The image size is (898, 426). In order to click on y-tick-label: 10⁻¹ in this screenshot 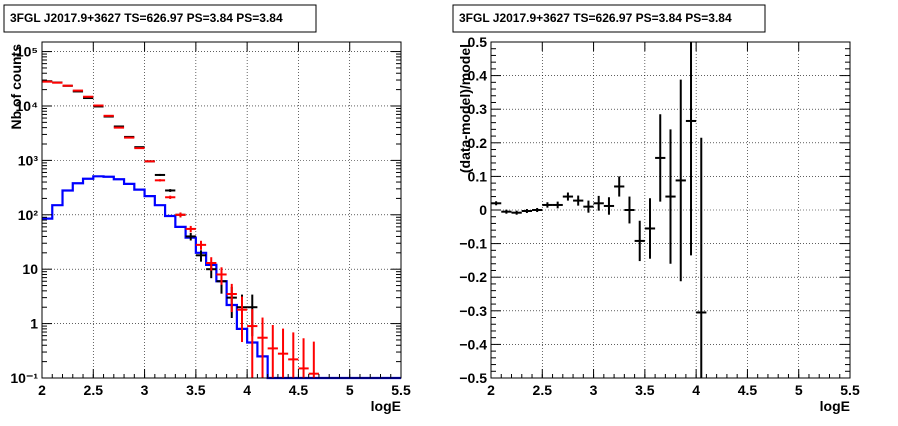, I will do `click(24, 378)`.